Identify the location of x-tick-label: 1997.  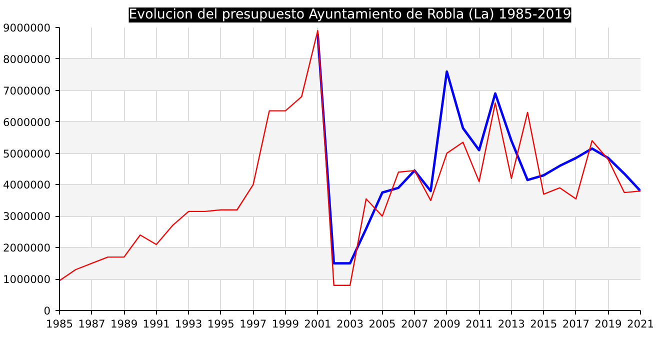
(253, 324).